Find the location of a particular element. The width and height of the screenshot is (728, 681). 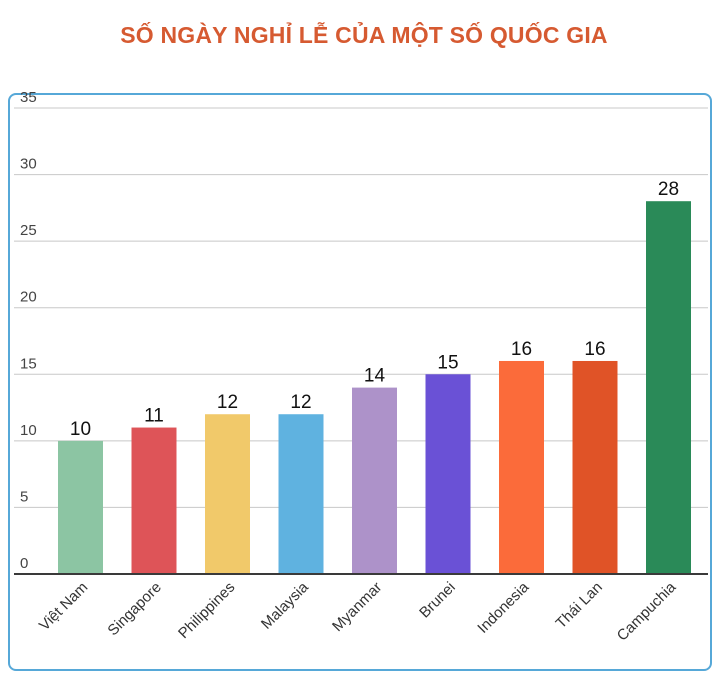

data-label: 28 is located at coordinates (668, 189).